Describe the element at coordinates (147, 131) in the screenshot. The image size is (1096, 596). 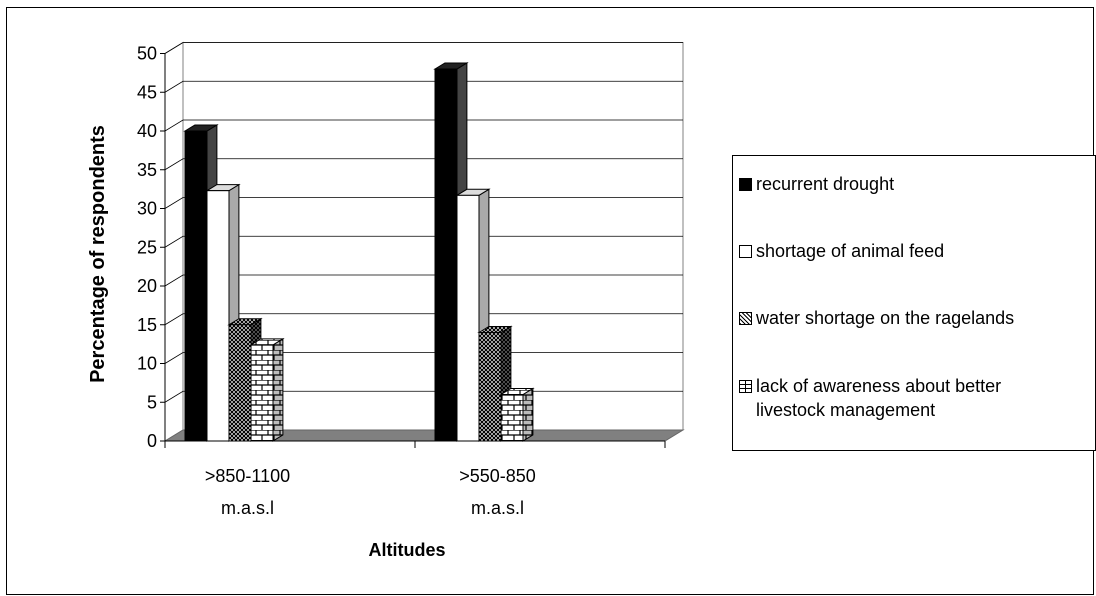
I see `y-tick-label: 40` at that location.